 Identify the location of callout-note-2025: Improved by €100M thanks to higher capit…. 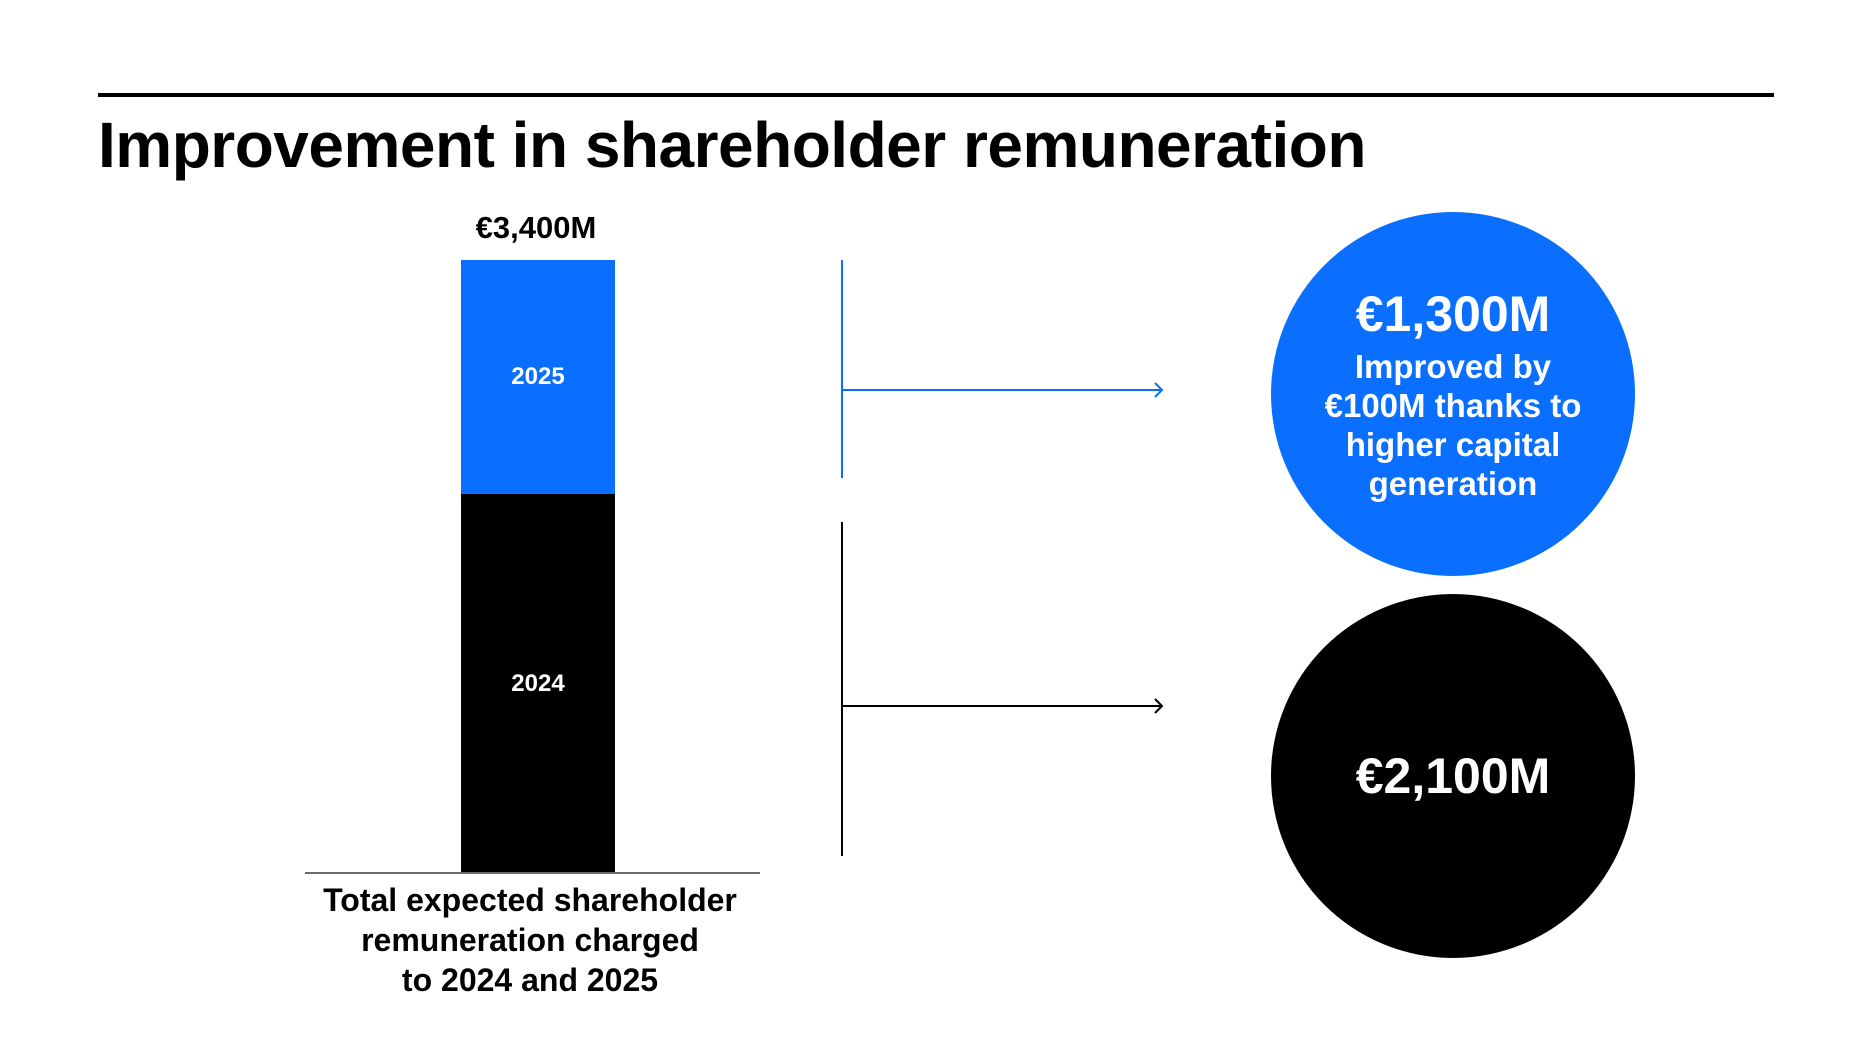
(1453, 425).